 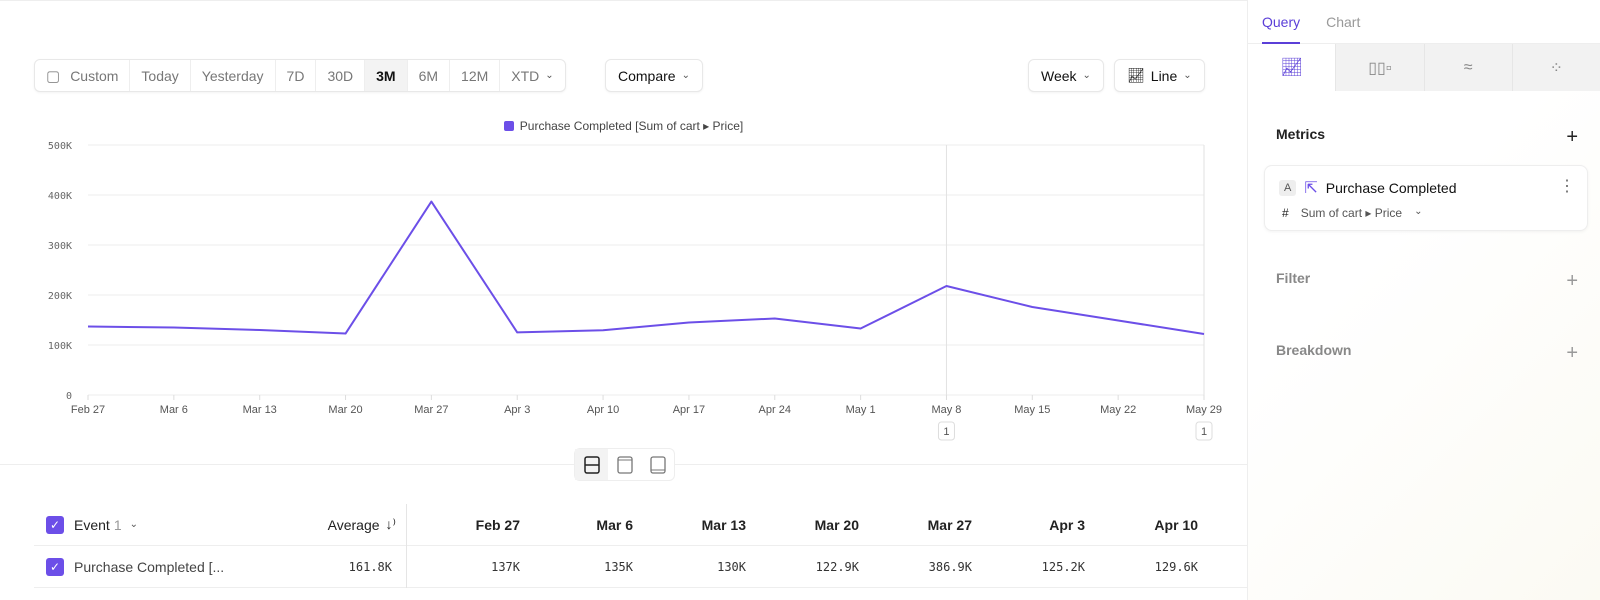 What do you see at coordinates (1314, 350) in the screenshot?
I see `breakdown-label: Breakdown` at bounding box center [1314, 350].